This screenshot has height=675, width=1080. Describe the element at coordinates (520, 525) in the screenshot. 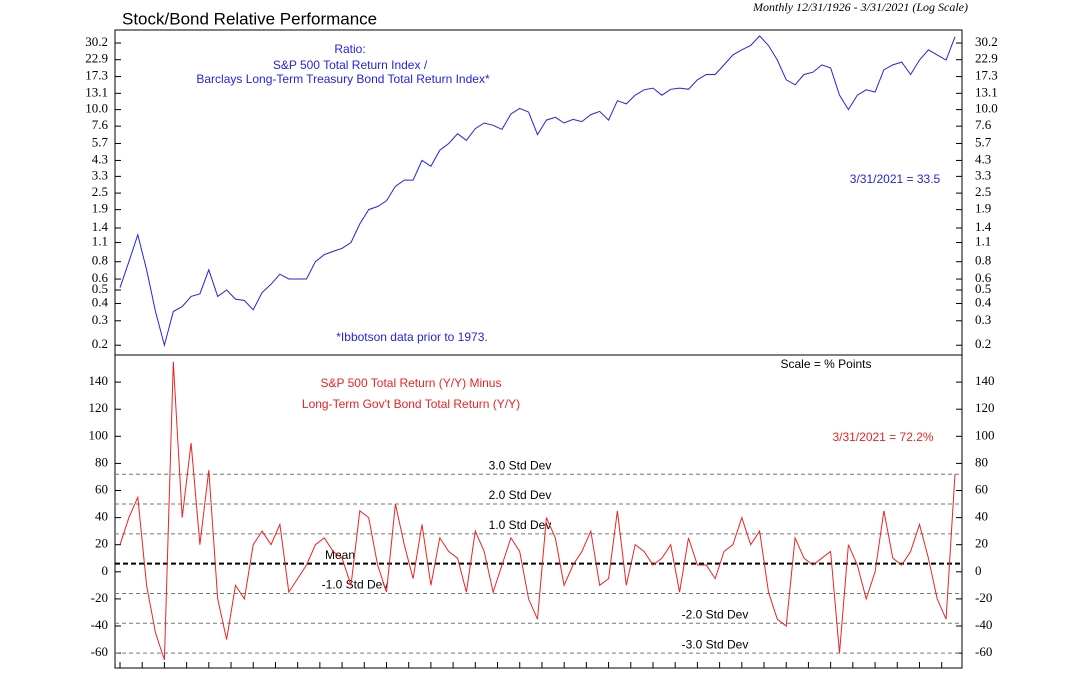

I see `reference-label: 1.0 Std Dev` at that location.